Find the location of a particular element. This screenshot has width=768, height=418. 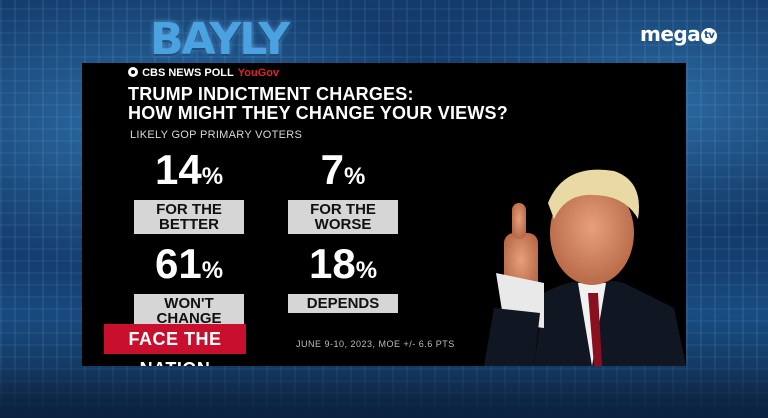

stat-wont-change: 61% WON'T CHANGE is located at coordinates (189, 285).